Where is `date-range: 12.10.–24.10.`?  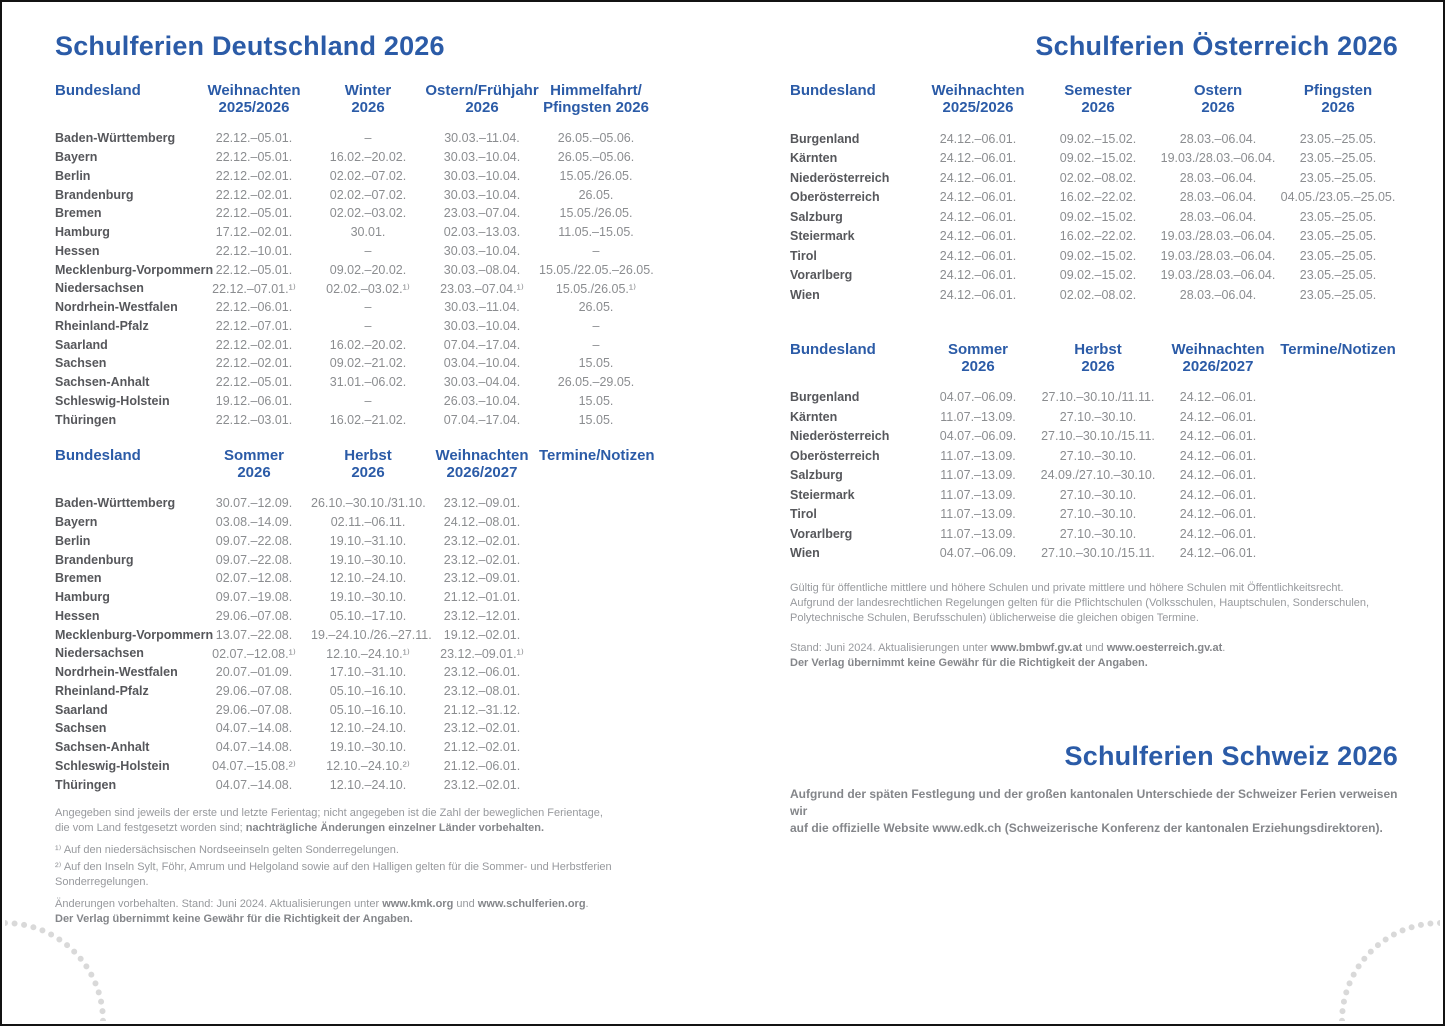 date-range: 12.10.–24.10. is located at coordinates (368, 728).